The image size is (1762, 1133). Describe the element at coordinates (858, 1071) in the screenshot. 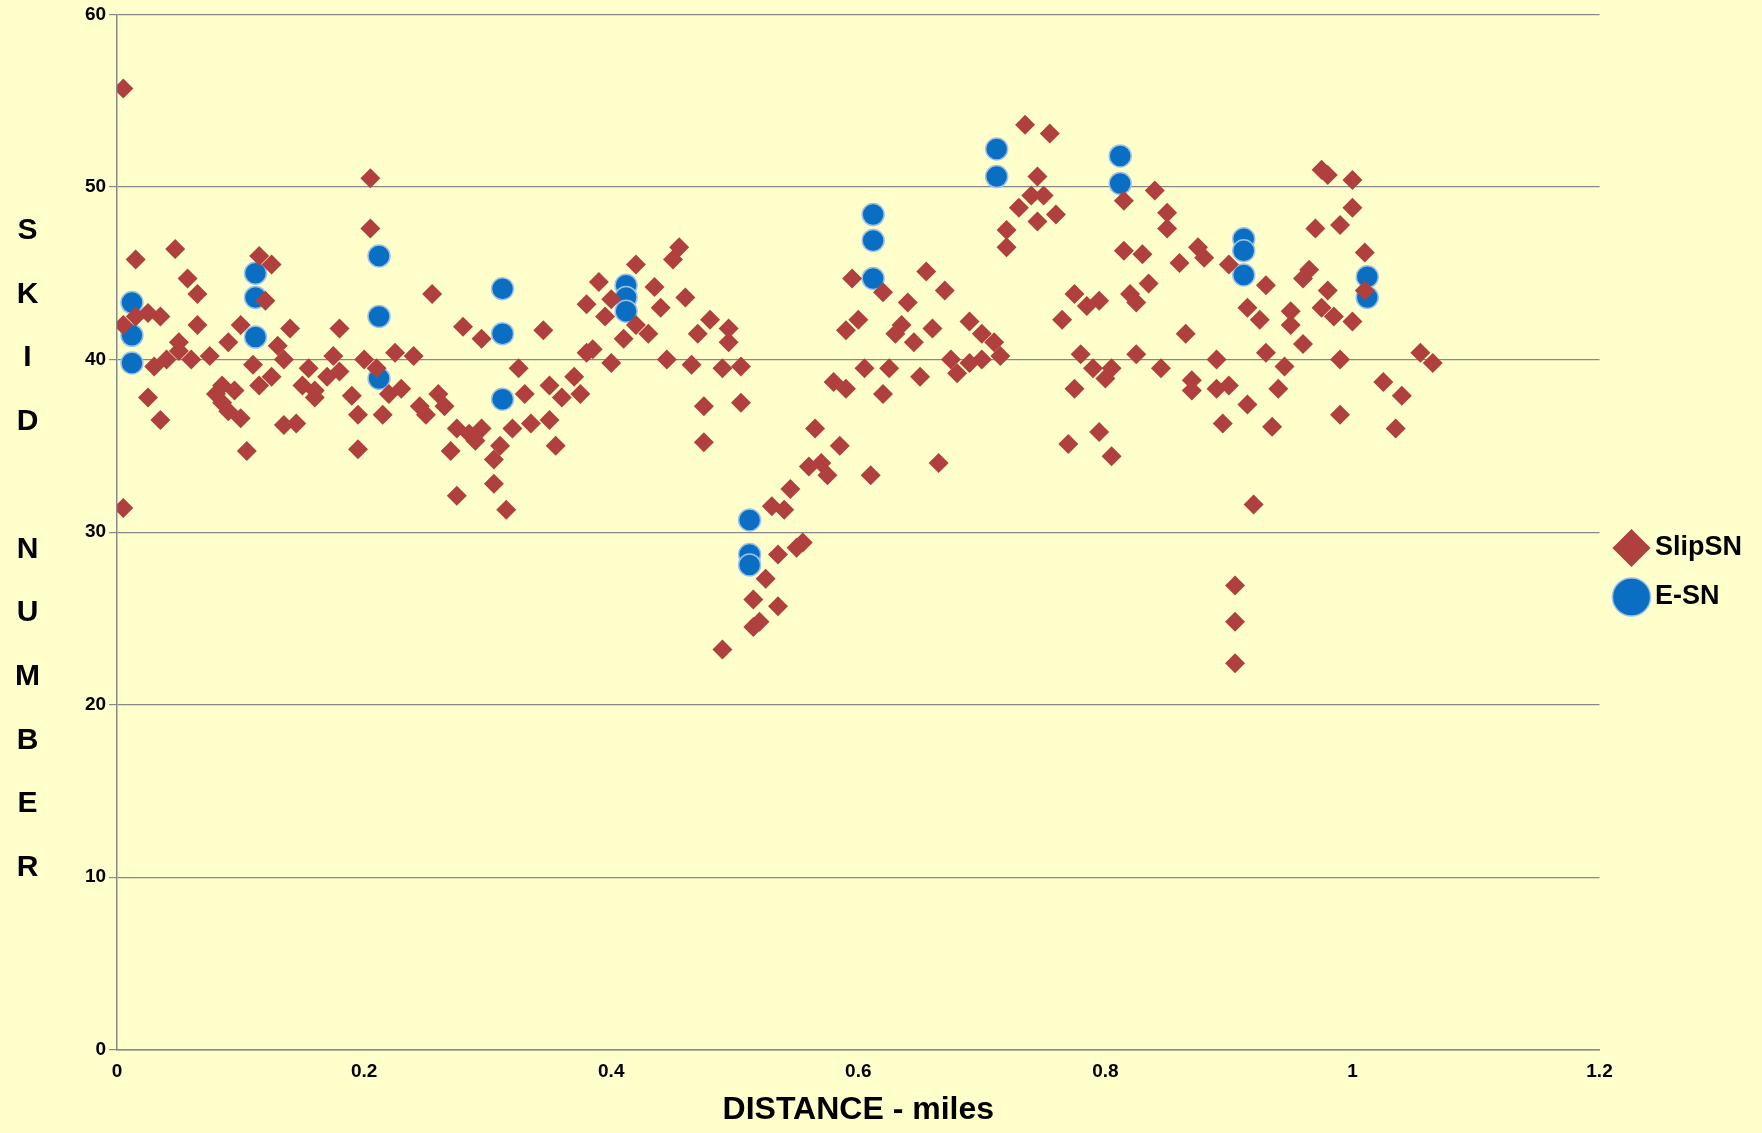

I see `x-tick-label: 0.6` at that location.